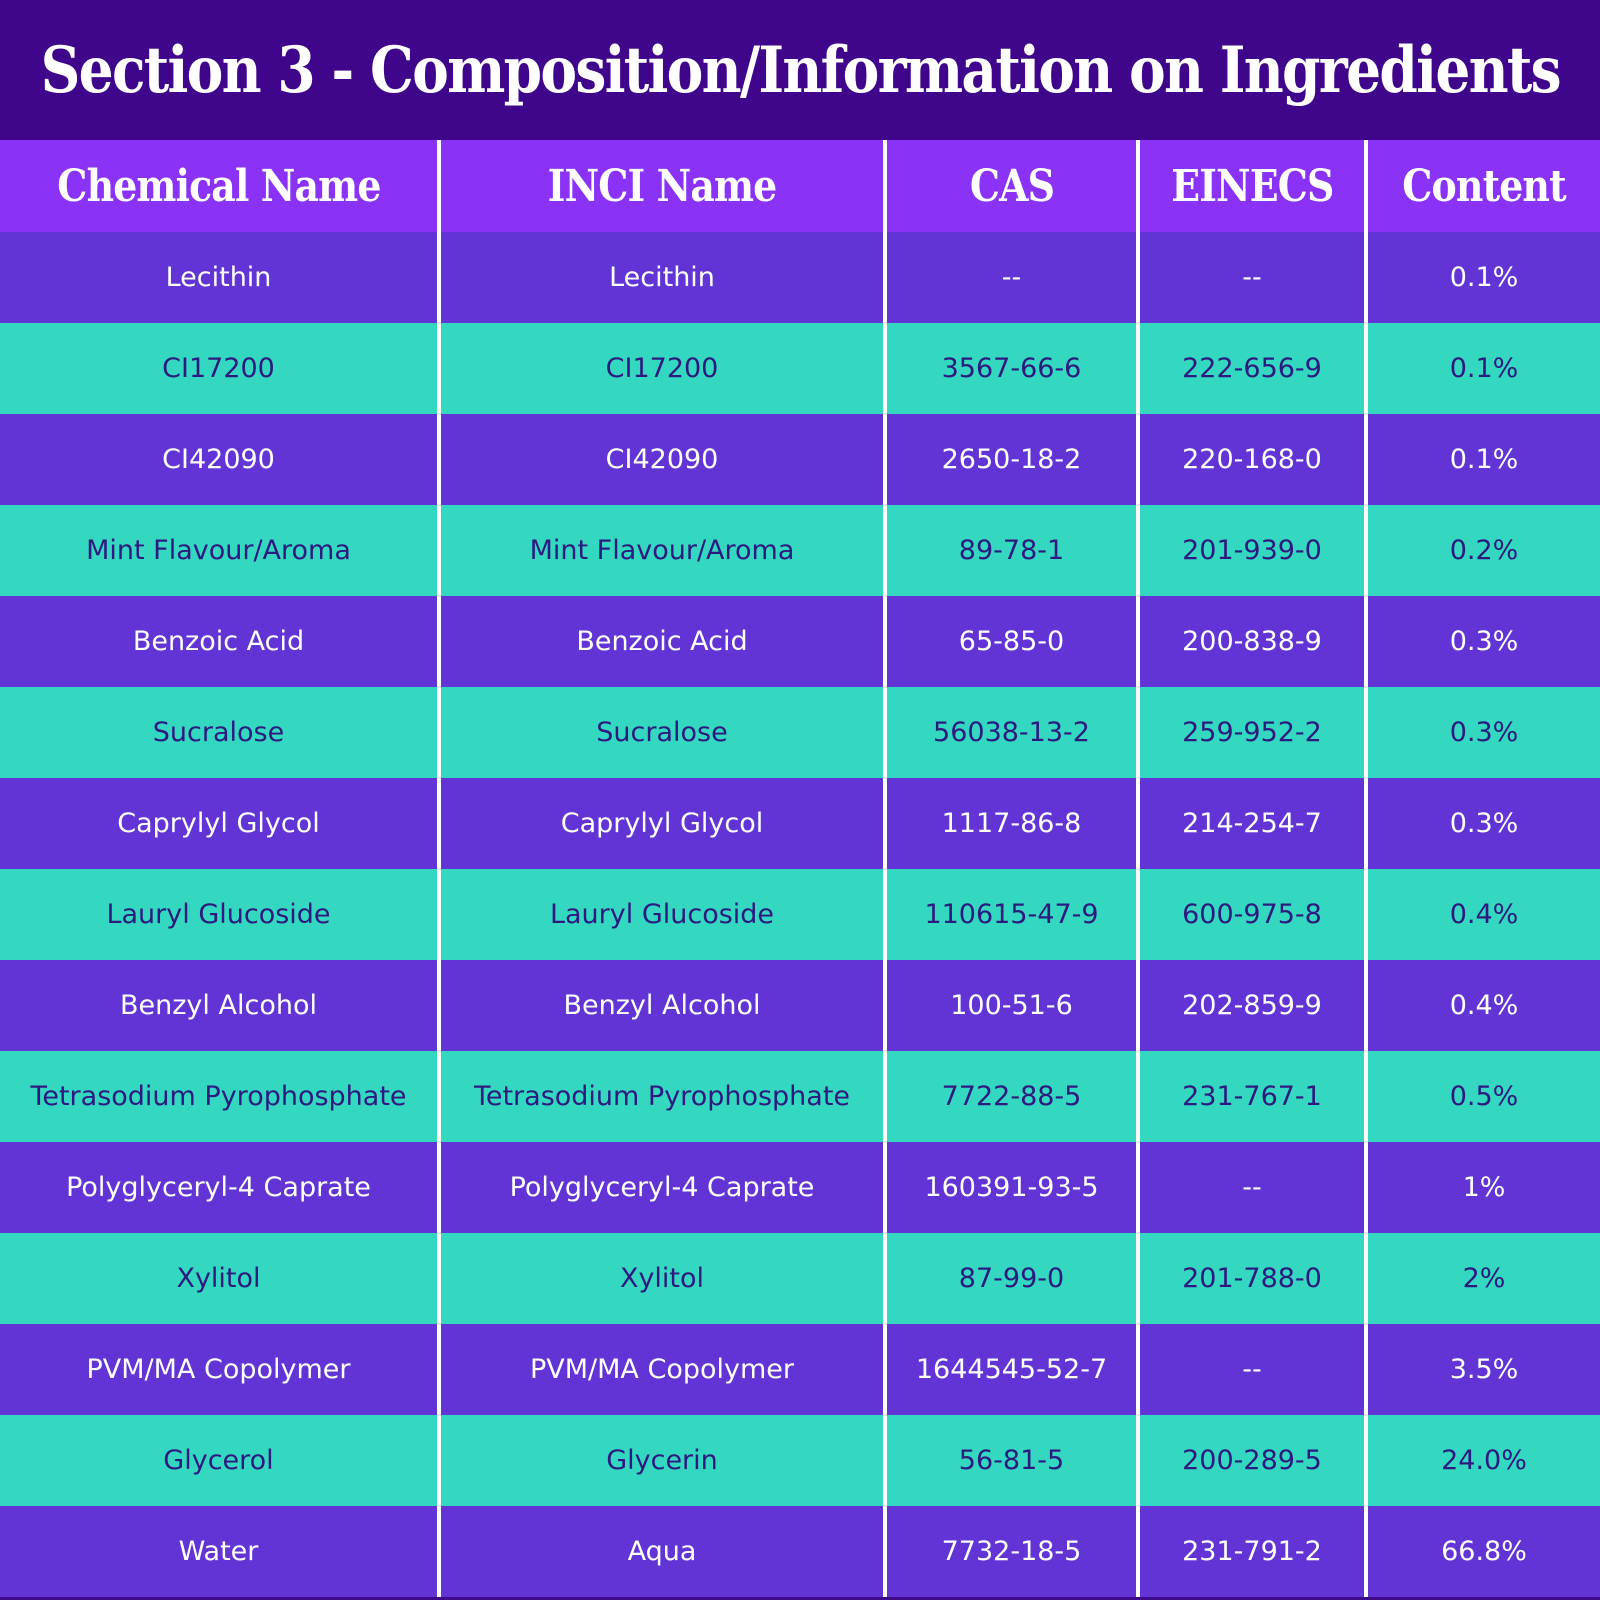 The height and width of the screenshot is (1600, 1600). I want to click on cas-cell: 89-78-1, so click(1010, 550).